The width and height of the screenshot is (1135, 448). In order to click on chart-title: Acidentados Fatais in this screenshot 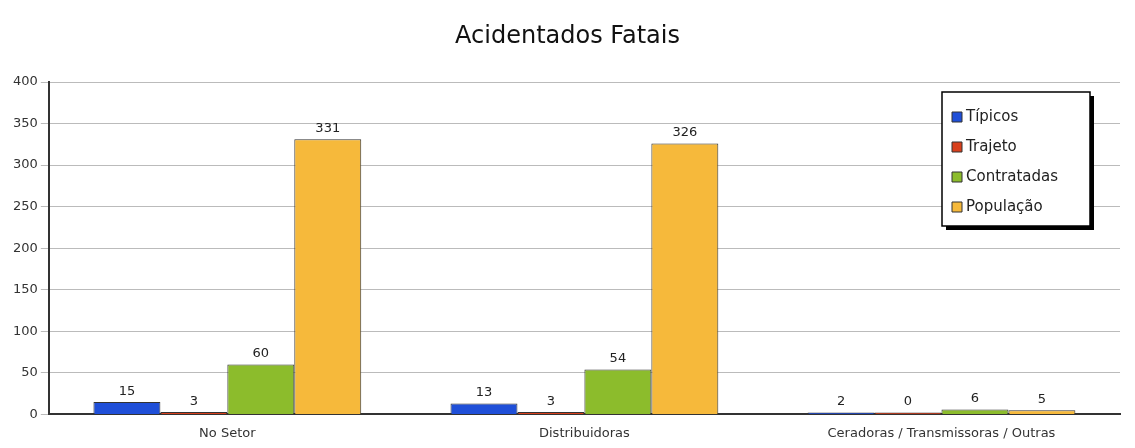, I will do `click(567, 35)`.